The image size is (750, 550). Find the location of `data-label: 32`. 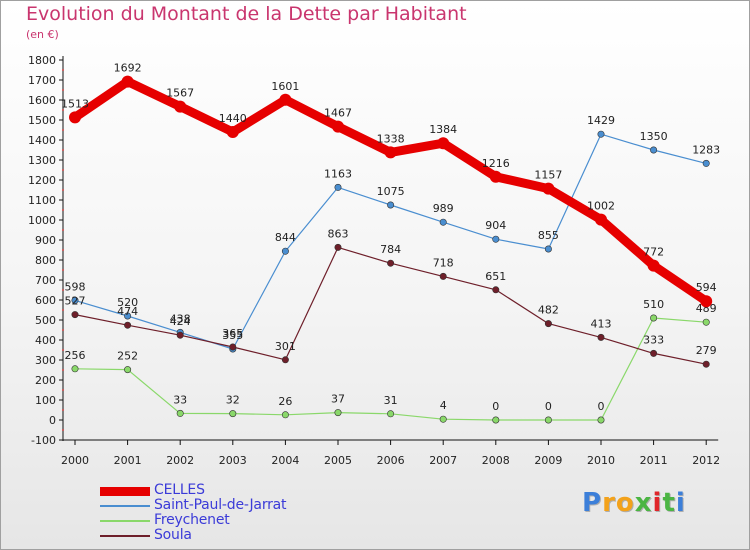

data-label: 32 is located at coordinates (233, 400).